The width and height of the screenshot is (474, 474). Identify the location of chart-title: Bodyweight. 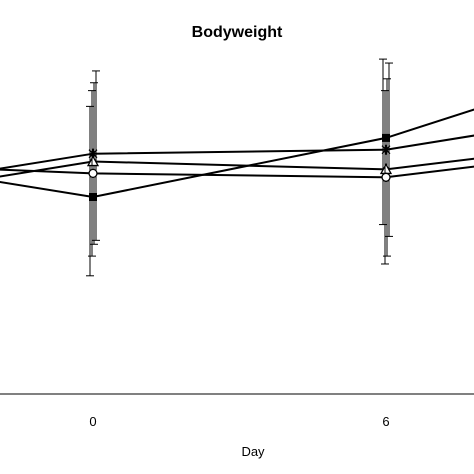
(237, 32).